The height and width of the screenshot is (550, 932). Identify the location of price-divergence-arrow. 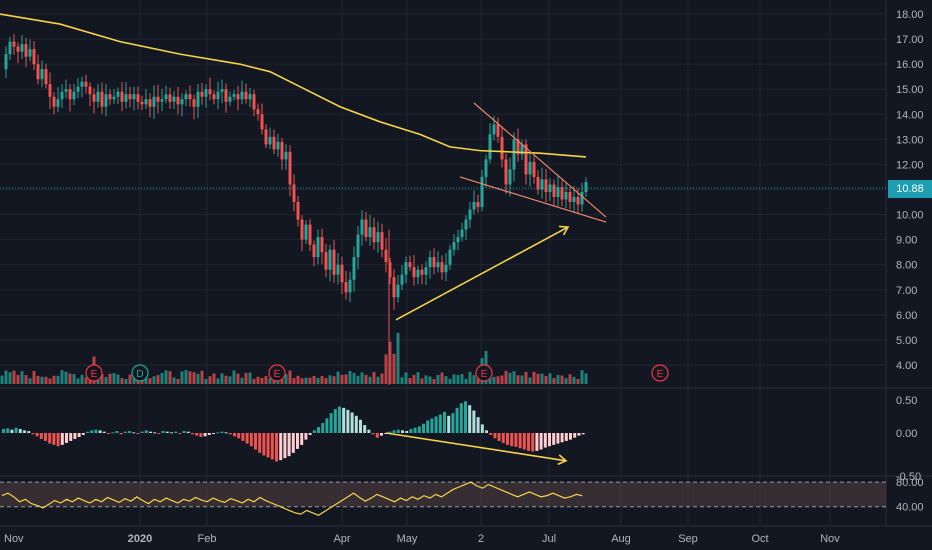
(482, 273).